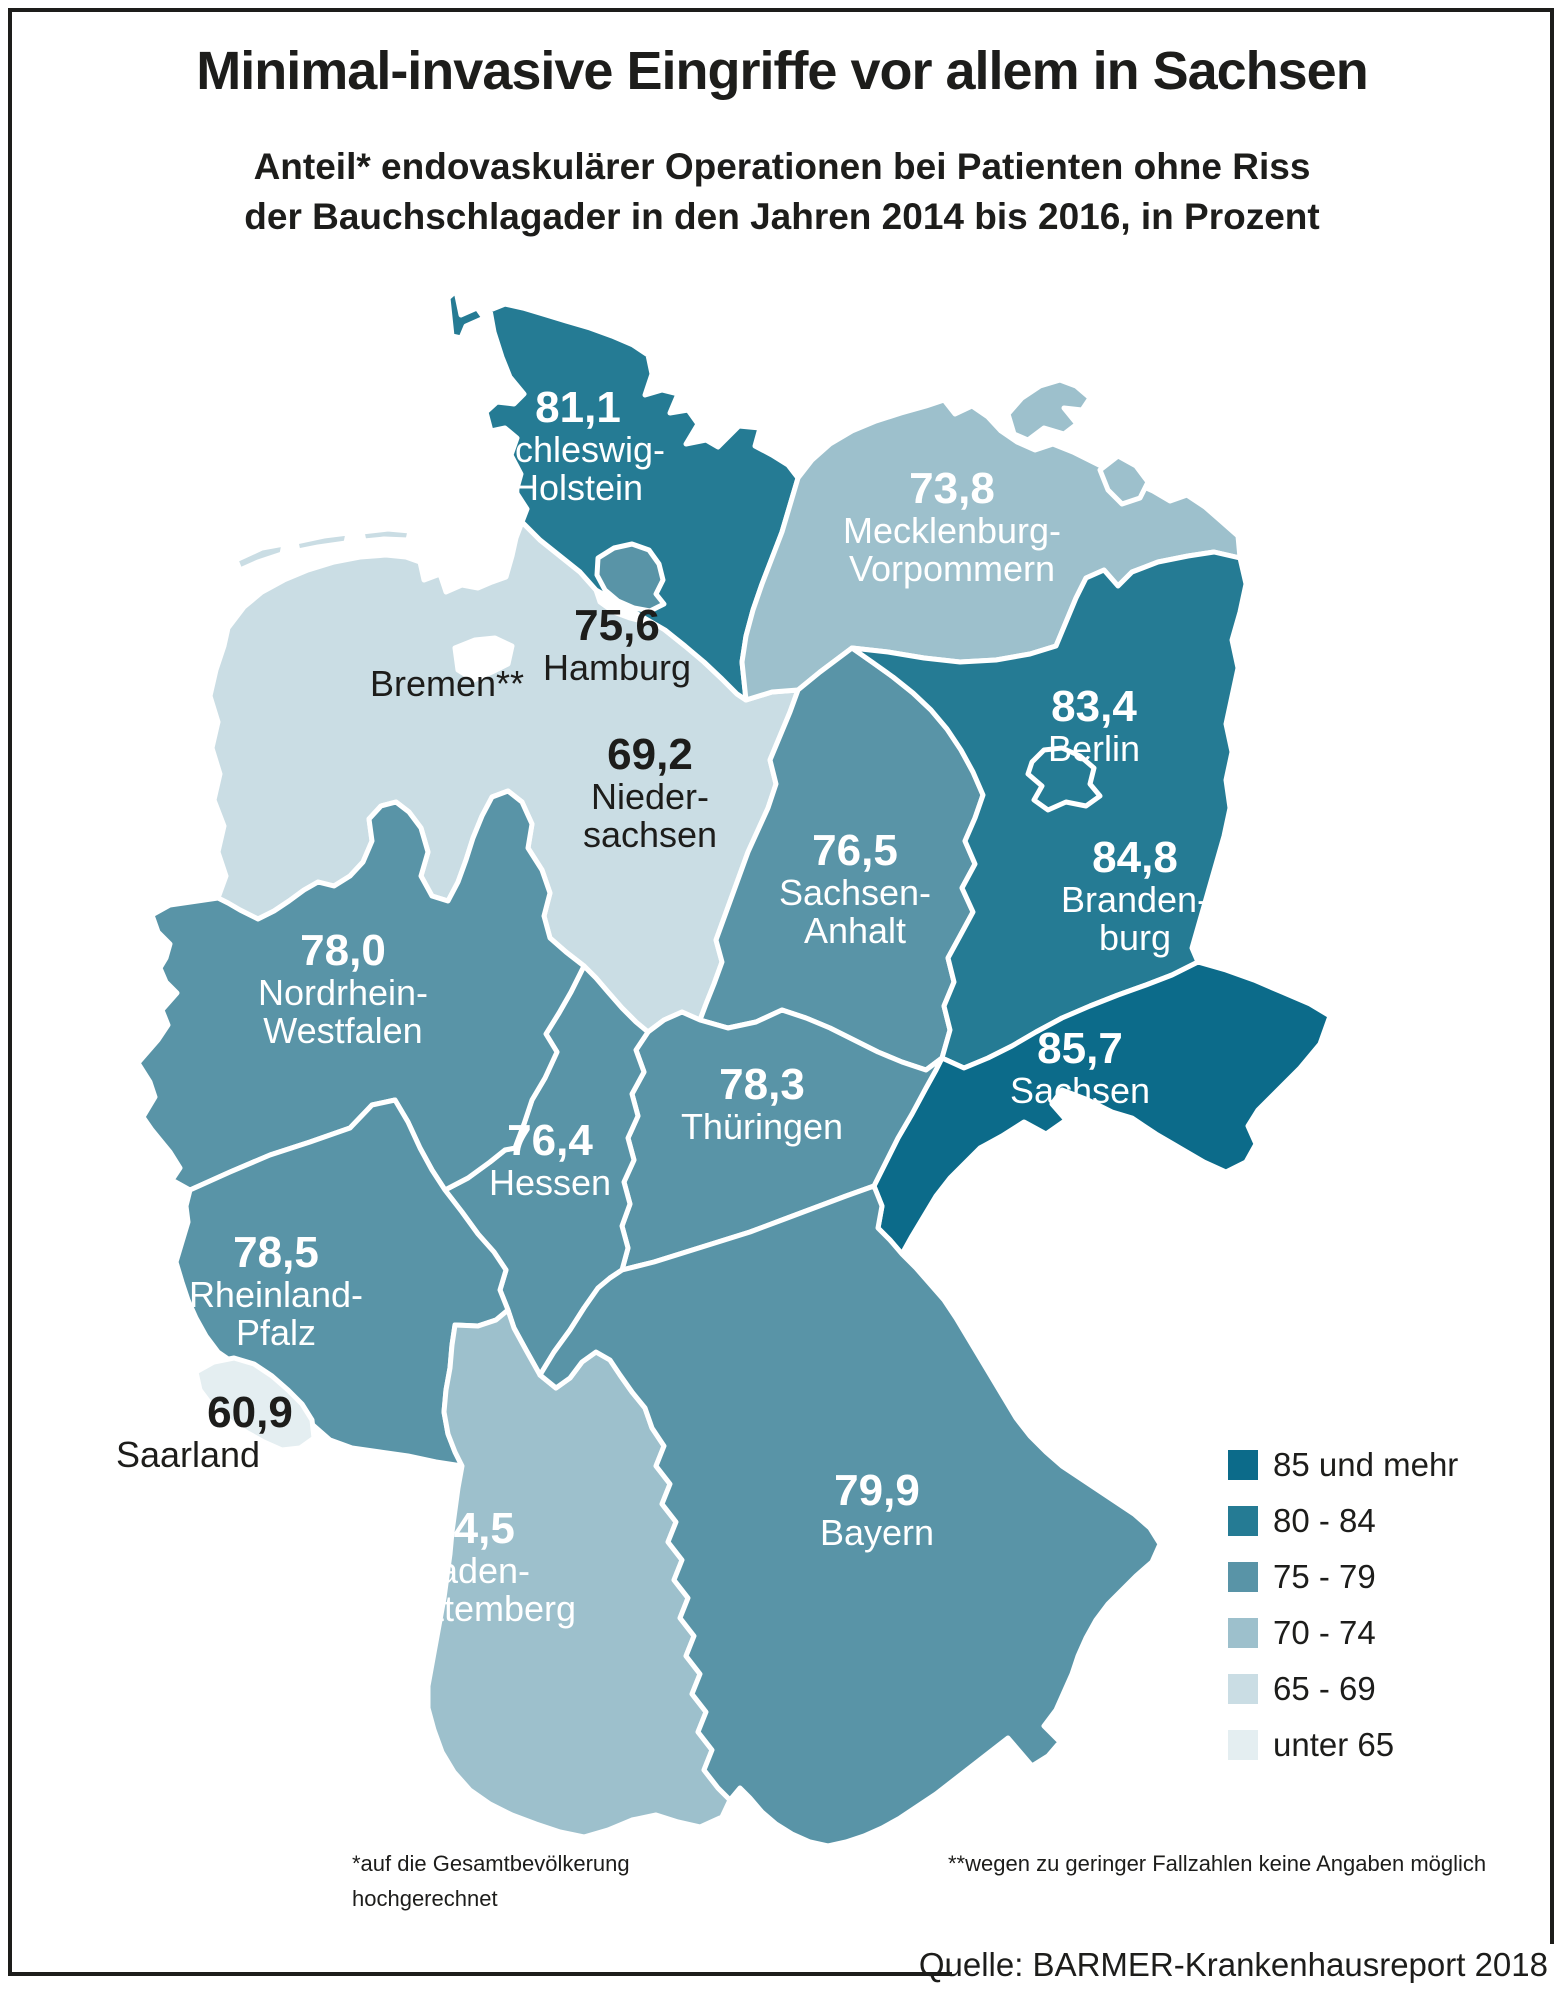 This screenshot has height=2002, width=1564. I want to click on label-mecklenburg-vorpommern: 73,8 Mecklenburg- Vorpommern, so click(952, 526).